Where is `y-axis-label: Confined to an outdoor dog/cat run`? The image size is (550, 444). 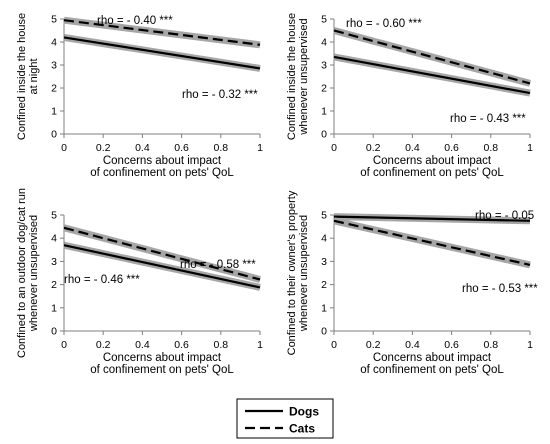 y-axis-label: Confined to an outdoor dog/cat run is located at coordinates (22, 273).